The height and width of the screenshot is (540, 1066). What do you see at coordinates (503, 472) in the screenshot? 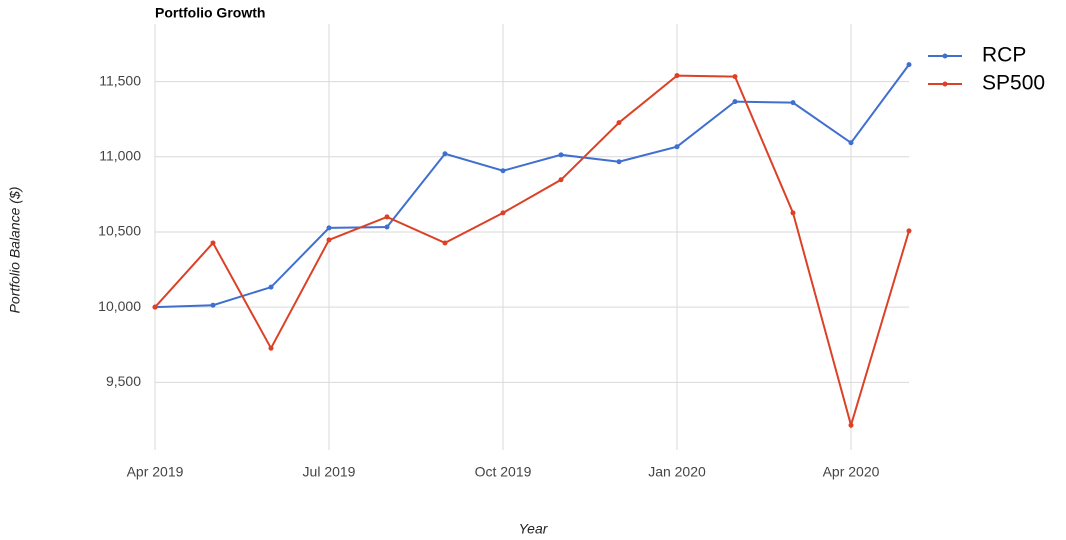
I see `x-tick-label: Oct 2019` at bounding box center [503, 472].